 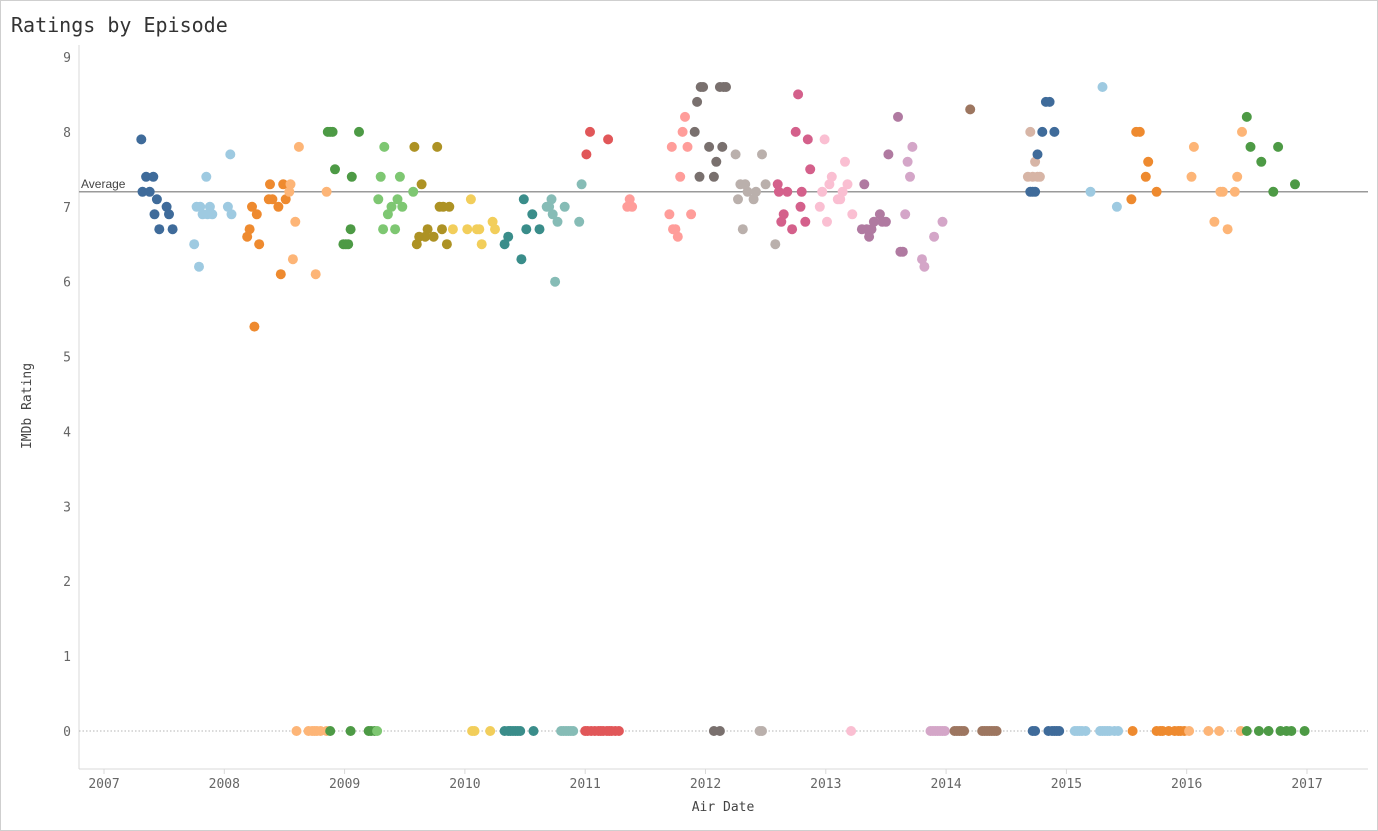 I want to click on x-axis-label: Air Date, so click(x=723, y=807).